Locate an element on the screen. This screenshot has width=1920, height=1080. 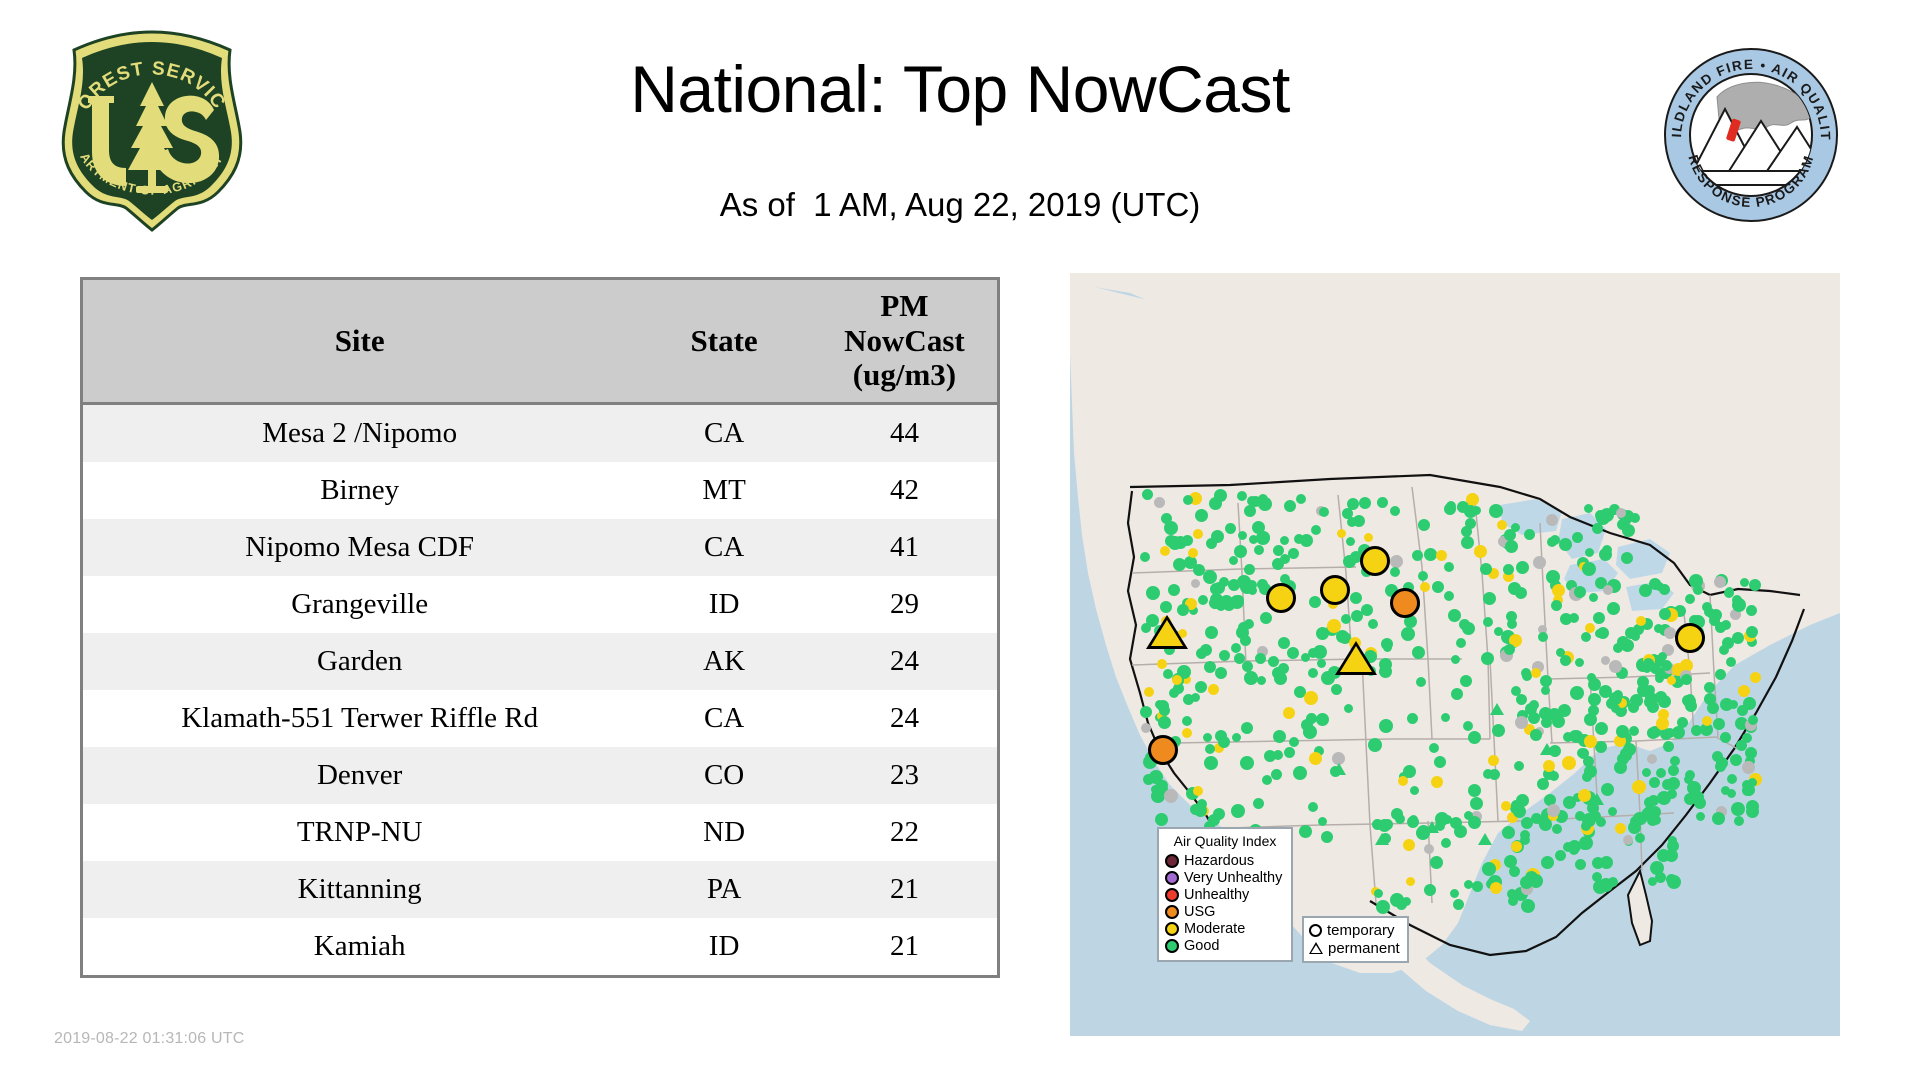
monitor-triangle is located at coordinates (1547, 749).